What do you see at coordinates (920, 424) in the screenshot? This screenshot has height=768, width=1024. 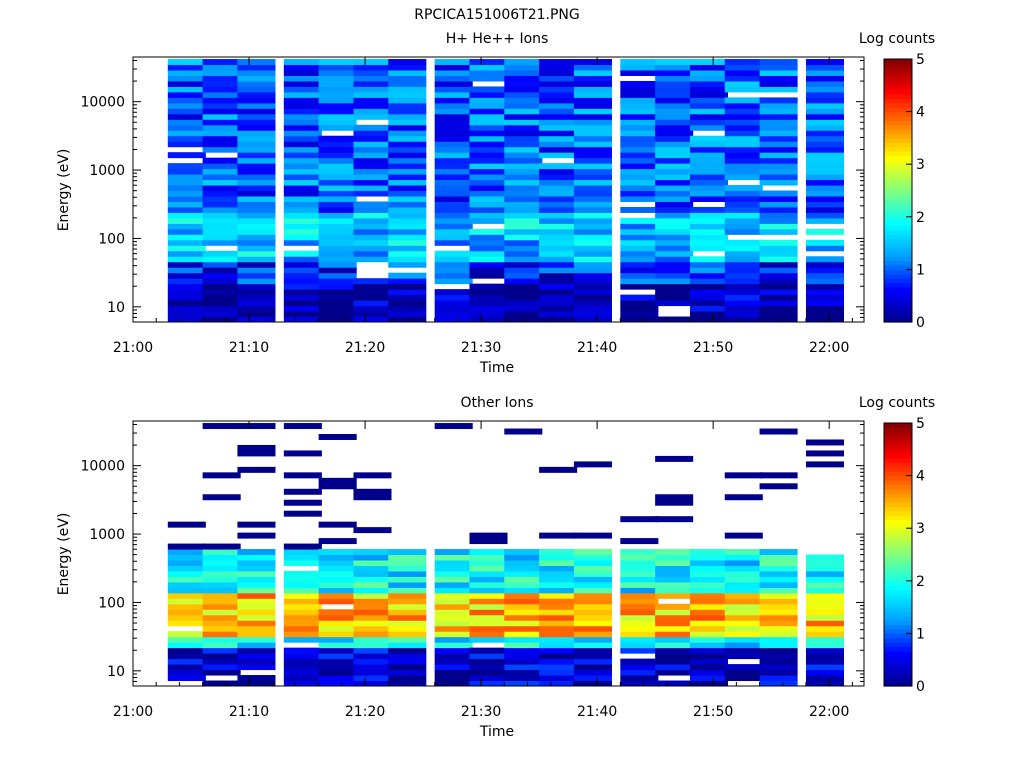 I see `colorbar-tick-label: 5` at bounding box center [920, 424].